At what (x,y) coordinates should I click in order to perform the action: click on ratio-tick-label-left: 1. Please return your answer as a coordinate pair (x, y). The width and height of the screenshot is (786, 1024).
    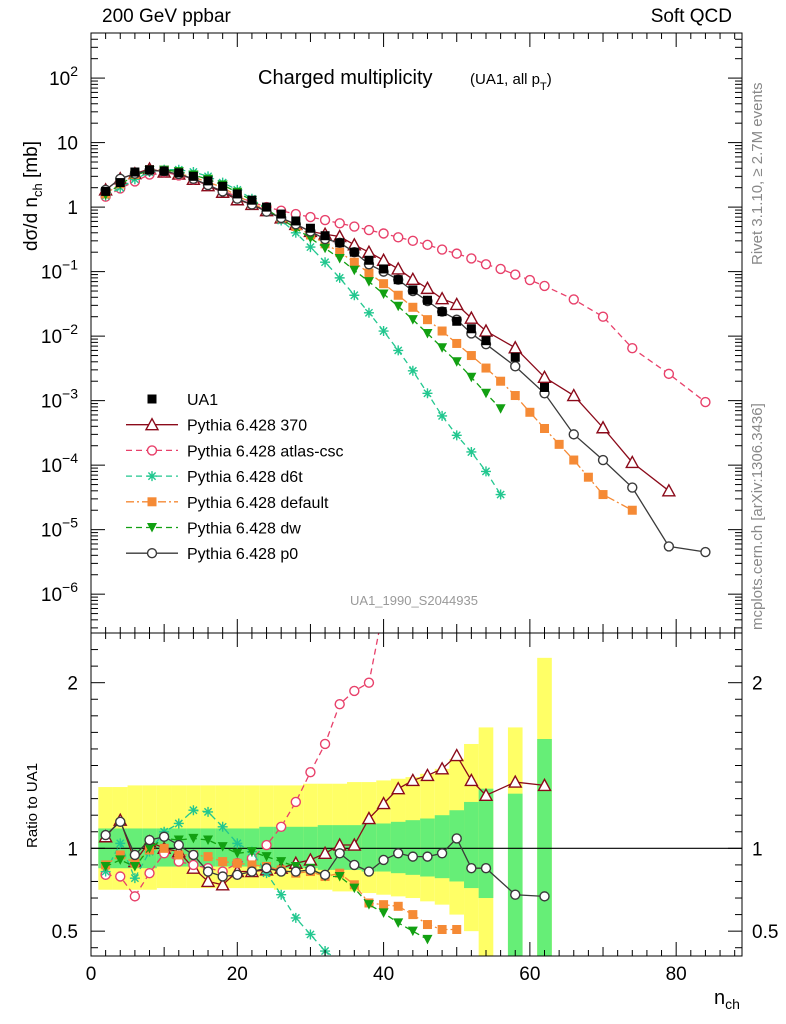
    Looking at the image, I should click on (72, 849).